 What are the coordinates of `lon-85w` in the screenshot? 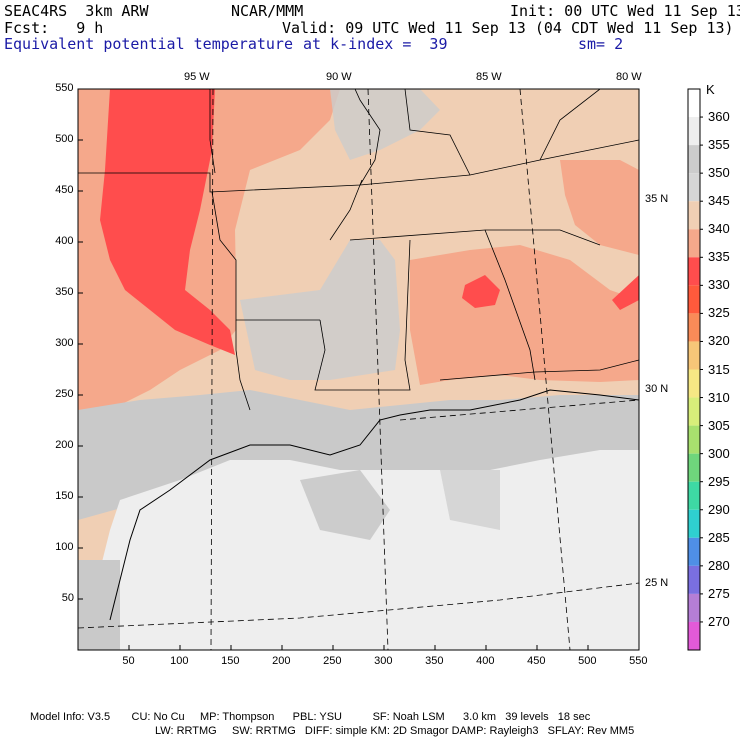 It's located at (545, 369).